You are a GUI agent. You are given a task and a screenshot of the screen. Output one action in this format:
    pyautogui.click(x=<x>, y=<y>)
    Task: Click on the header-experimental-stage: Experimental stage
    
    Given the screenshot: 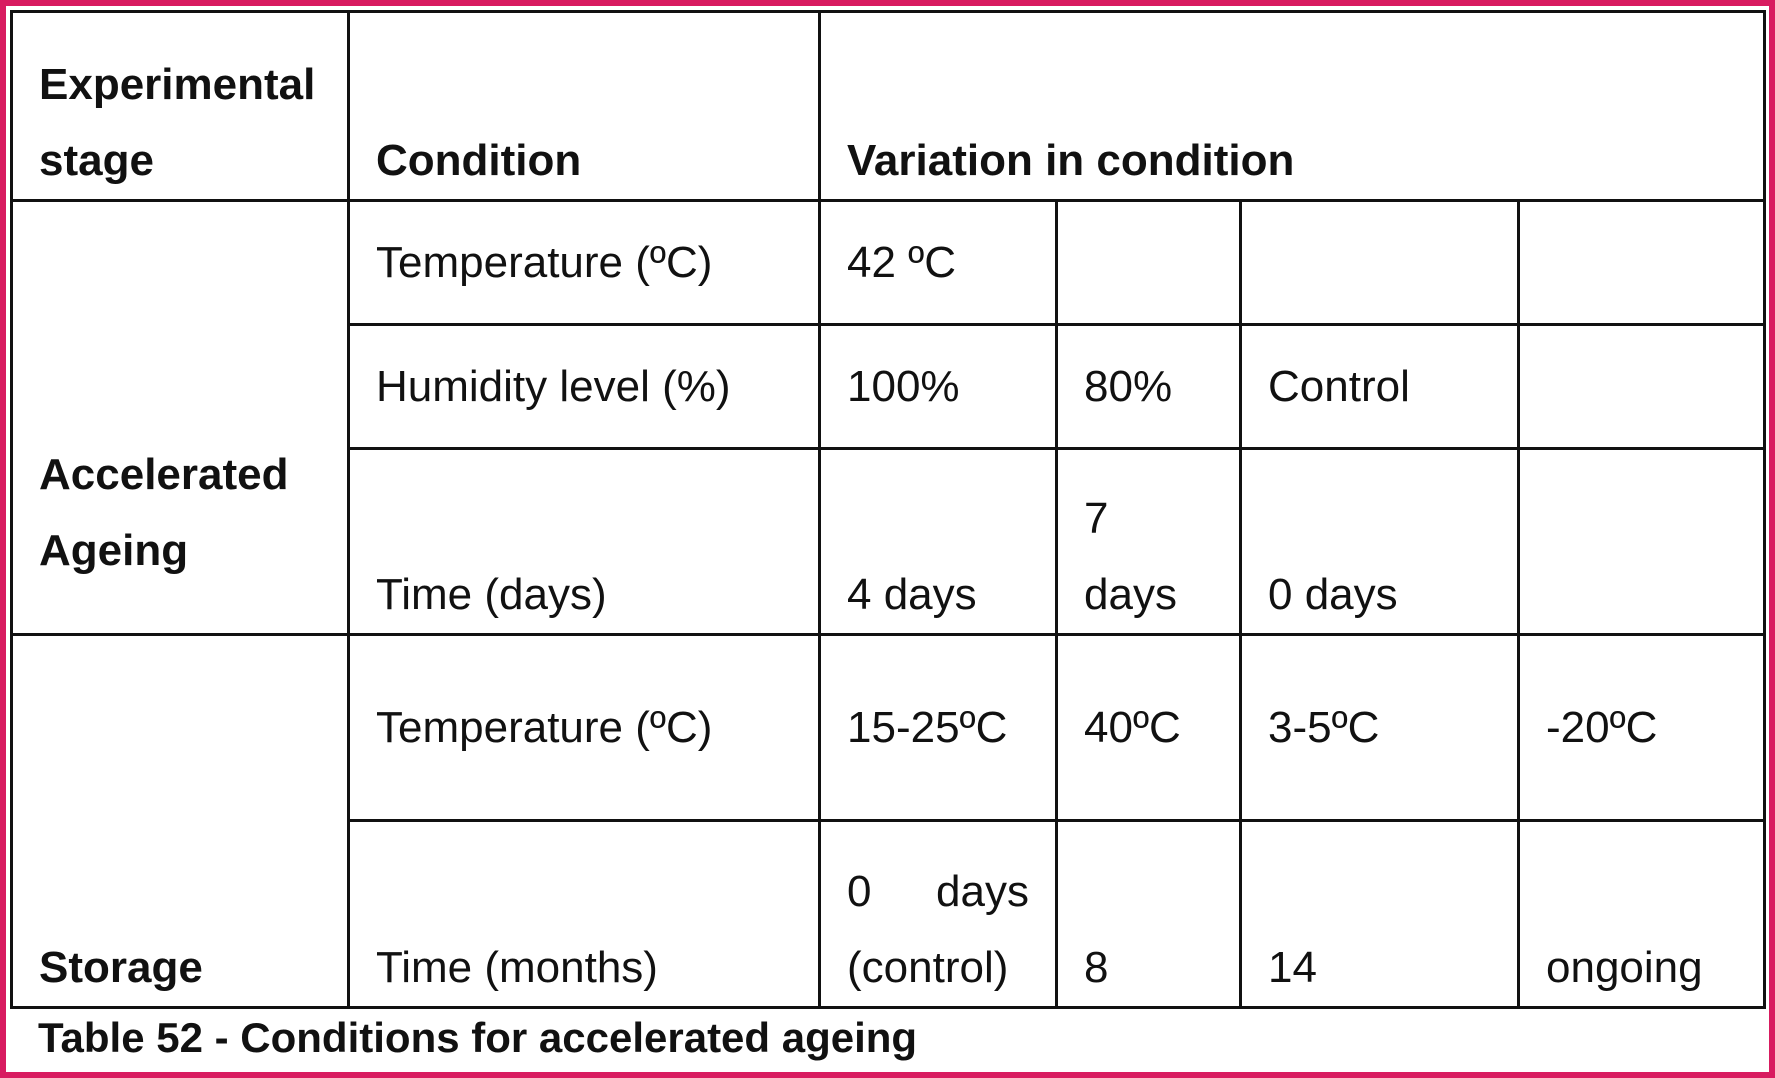 What is the action you would take?
    pyautogui.click(x=180, y=106)
    